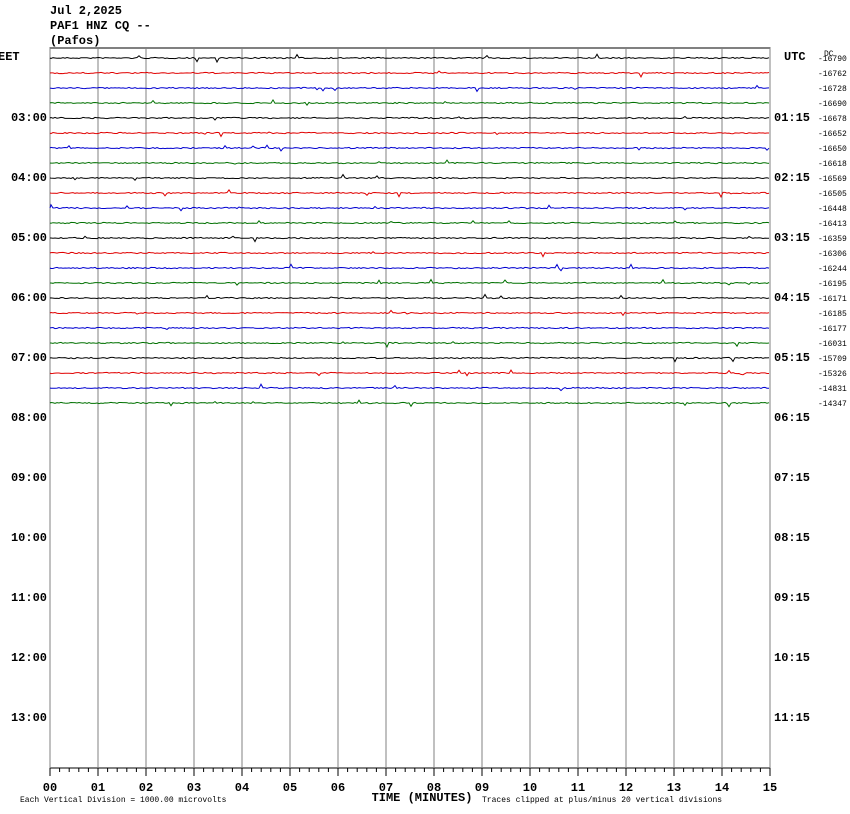  Describe the element at coordinates (832, 329) in the screenshot. I see `dc-value: -16177` at that location.